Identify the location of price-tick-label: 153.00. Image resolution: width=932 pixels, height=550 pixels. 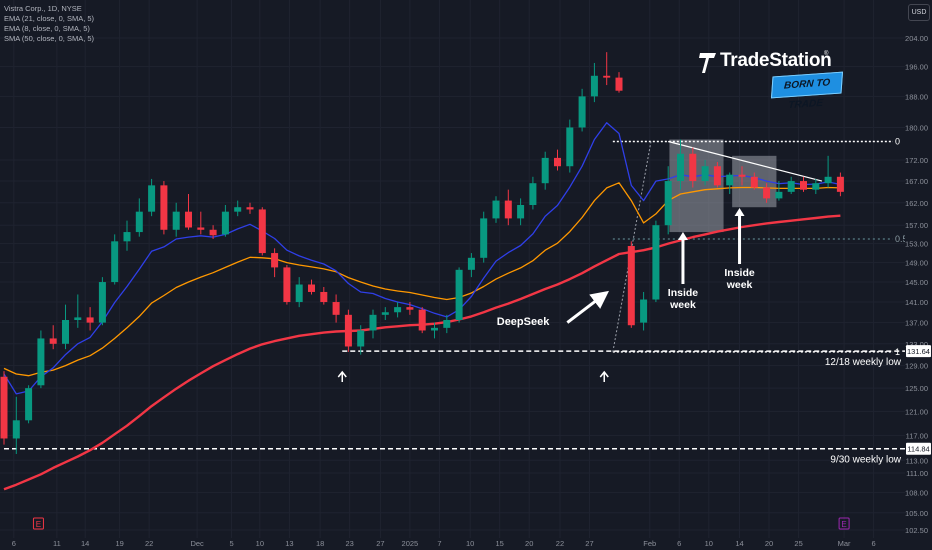
(916, 244).